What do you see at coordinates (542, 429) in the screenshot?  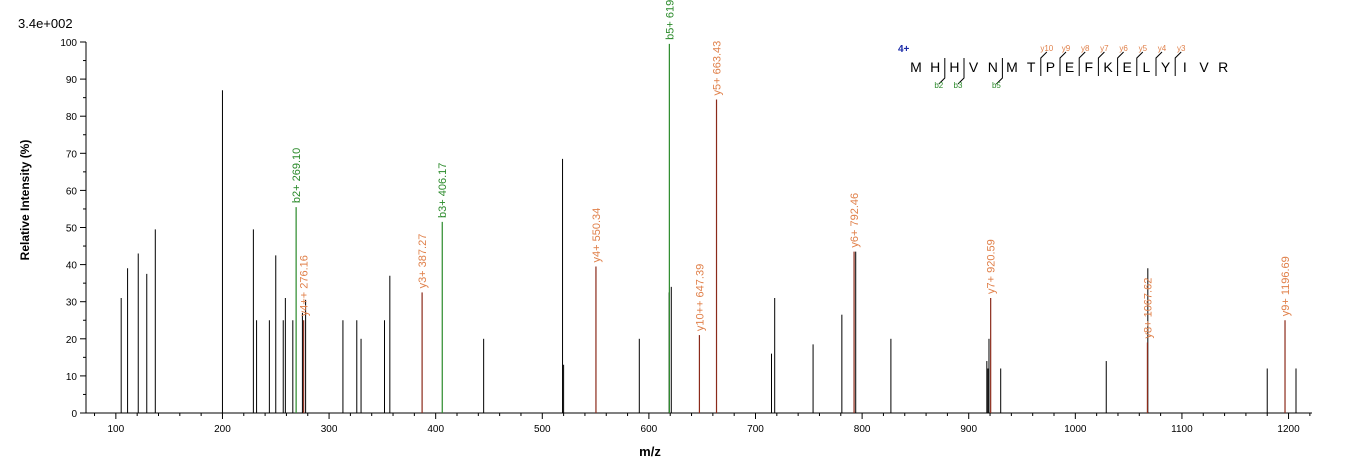 I see `x-tick-label: 500` at bounding box center [542, 429].